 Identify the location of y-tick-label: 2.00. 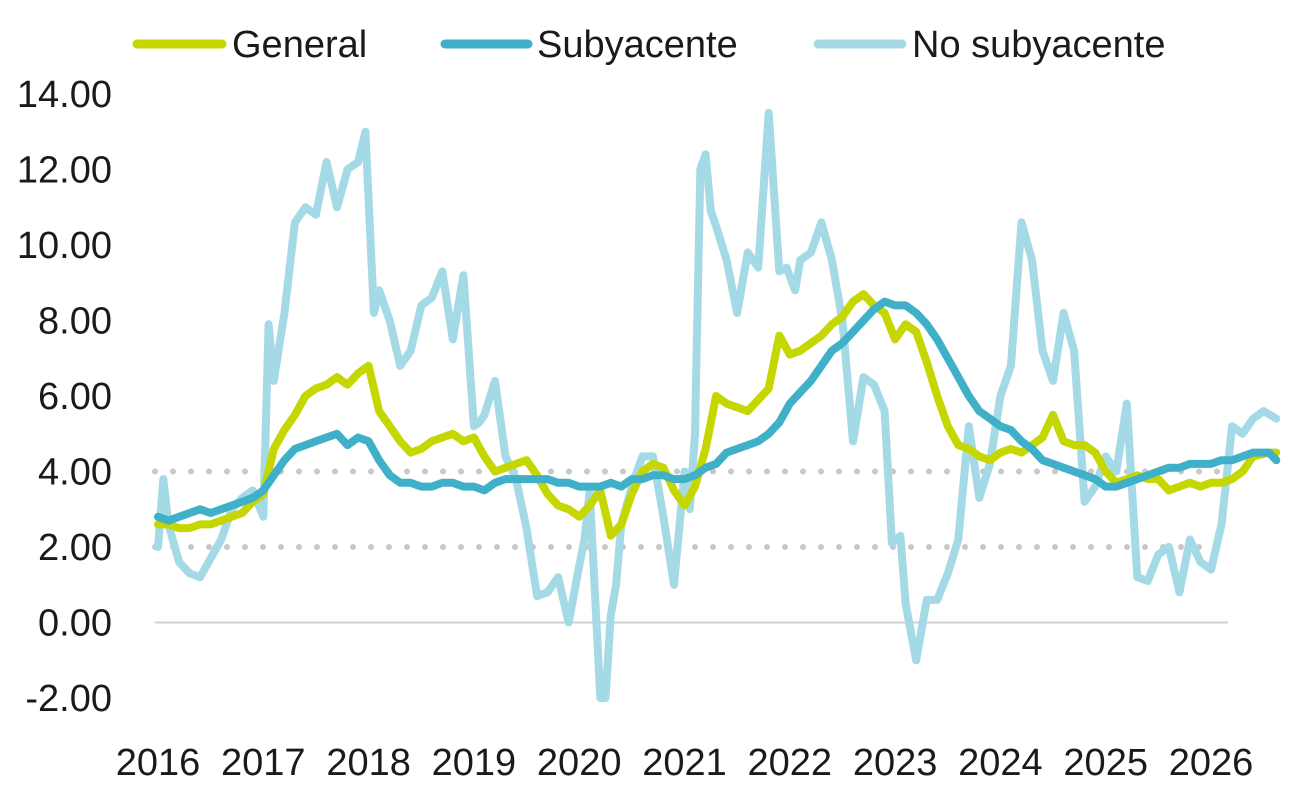
(75, 548).